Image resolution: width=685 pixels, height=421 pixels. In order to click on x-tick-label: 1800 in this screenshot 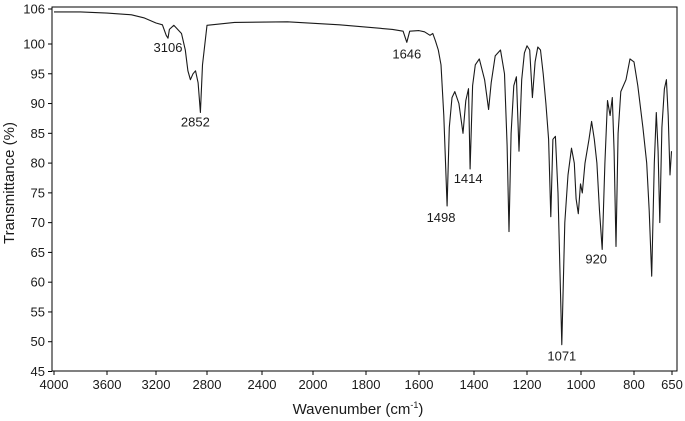, I will do `click(366, 384)`.